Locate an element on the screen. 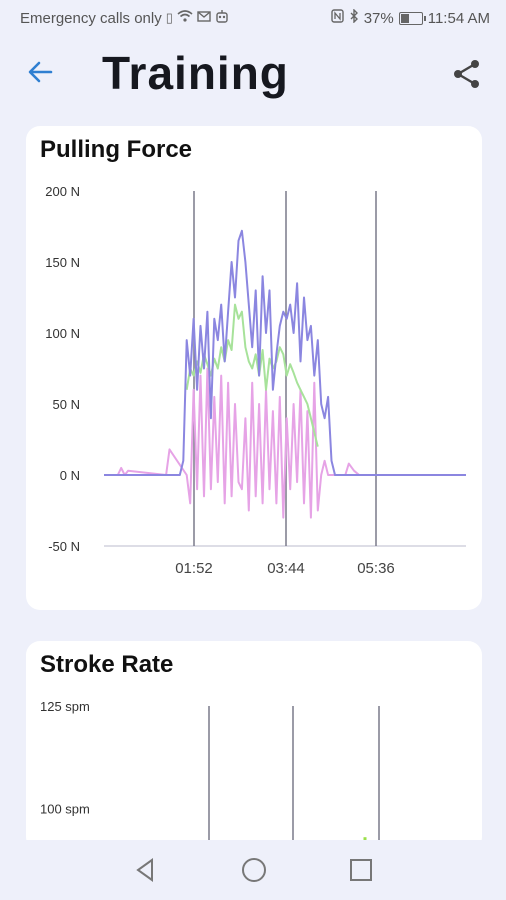  nfc-icon is located at coordinates (337, 18).